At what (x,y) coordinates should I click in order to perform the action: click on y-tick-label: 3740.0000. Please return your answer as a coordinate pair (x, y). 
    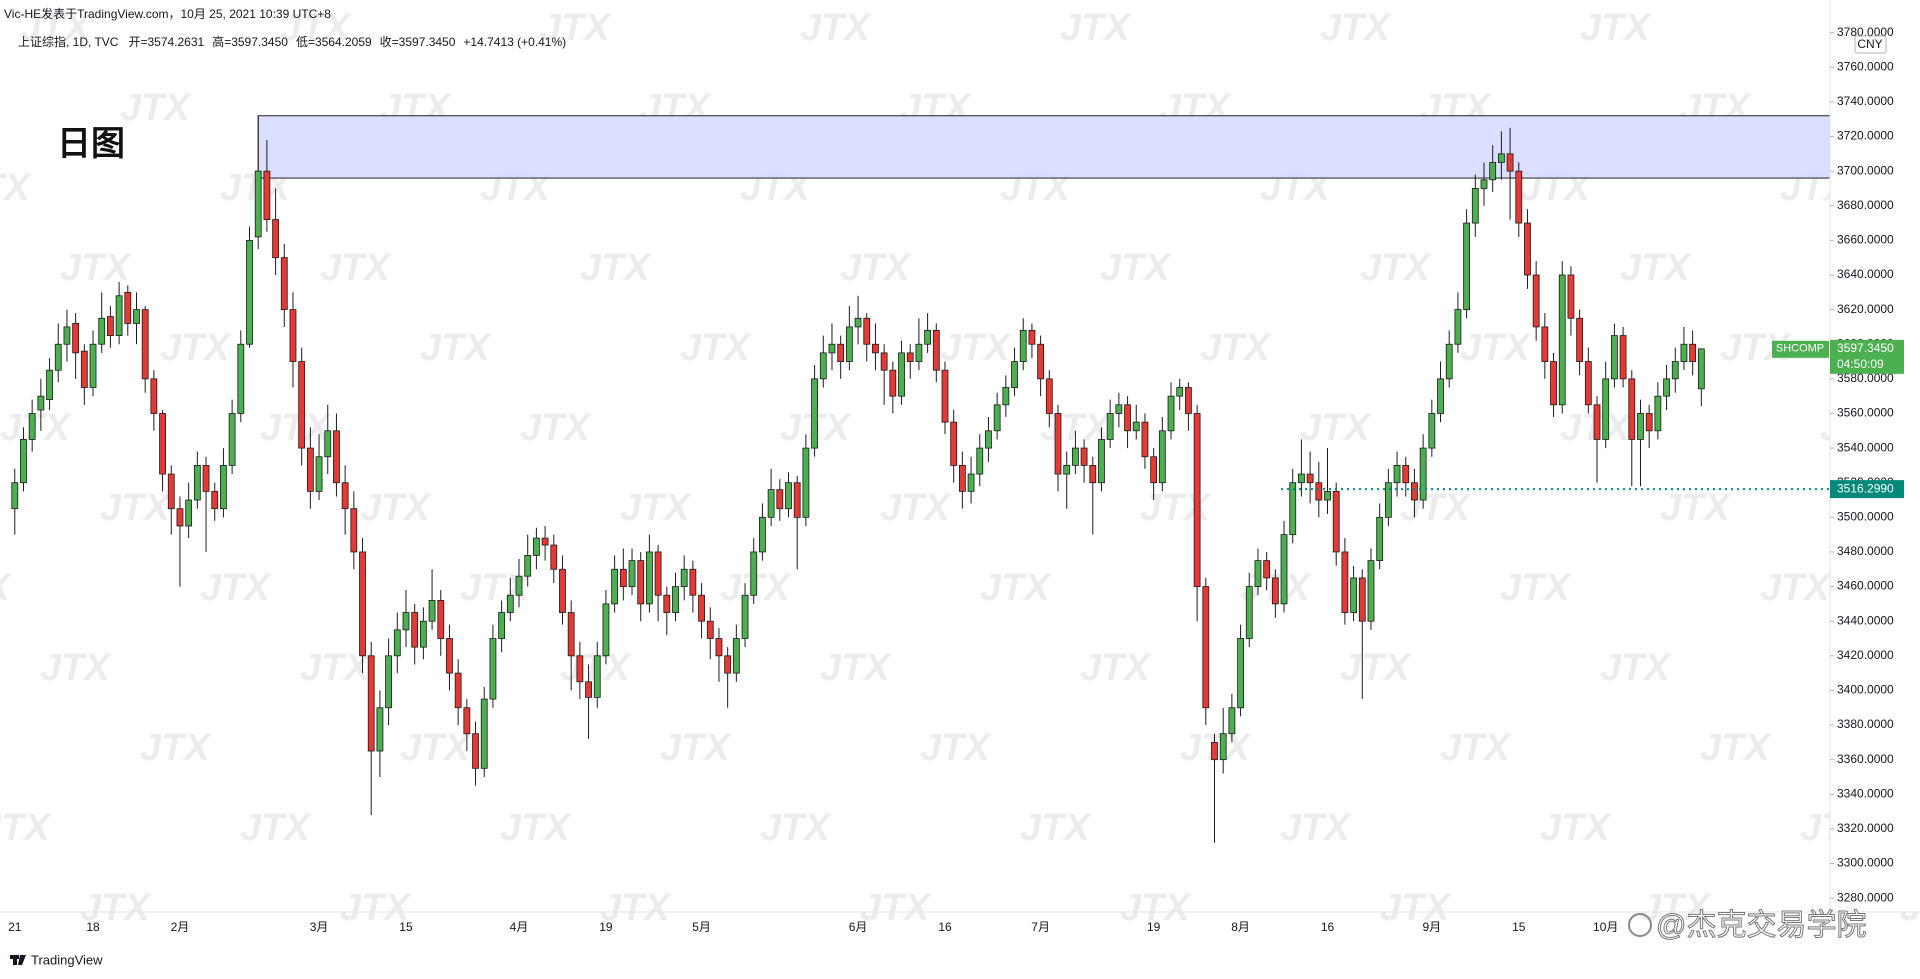
    Looking at the image, I should click on (1865, 101).